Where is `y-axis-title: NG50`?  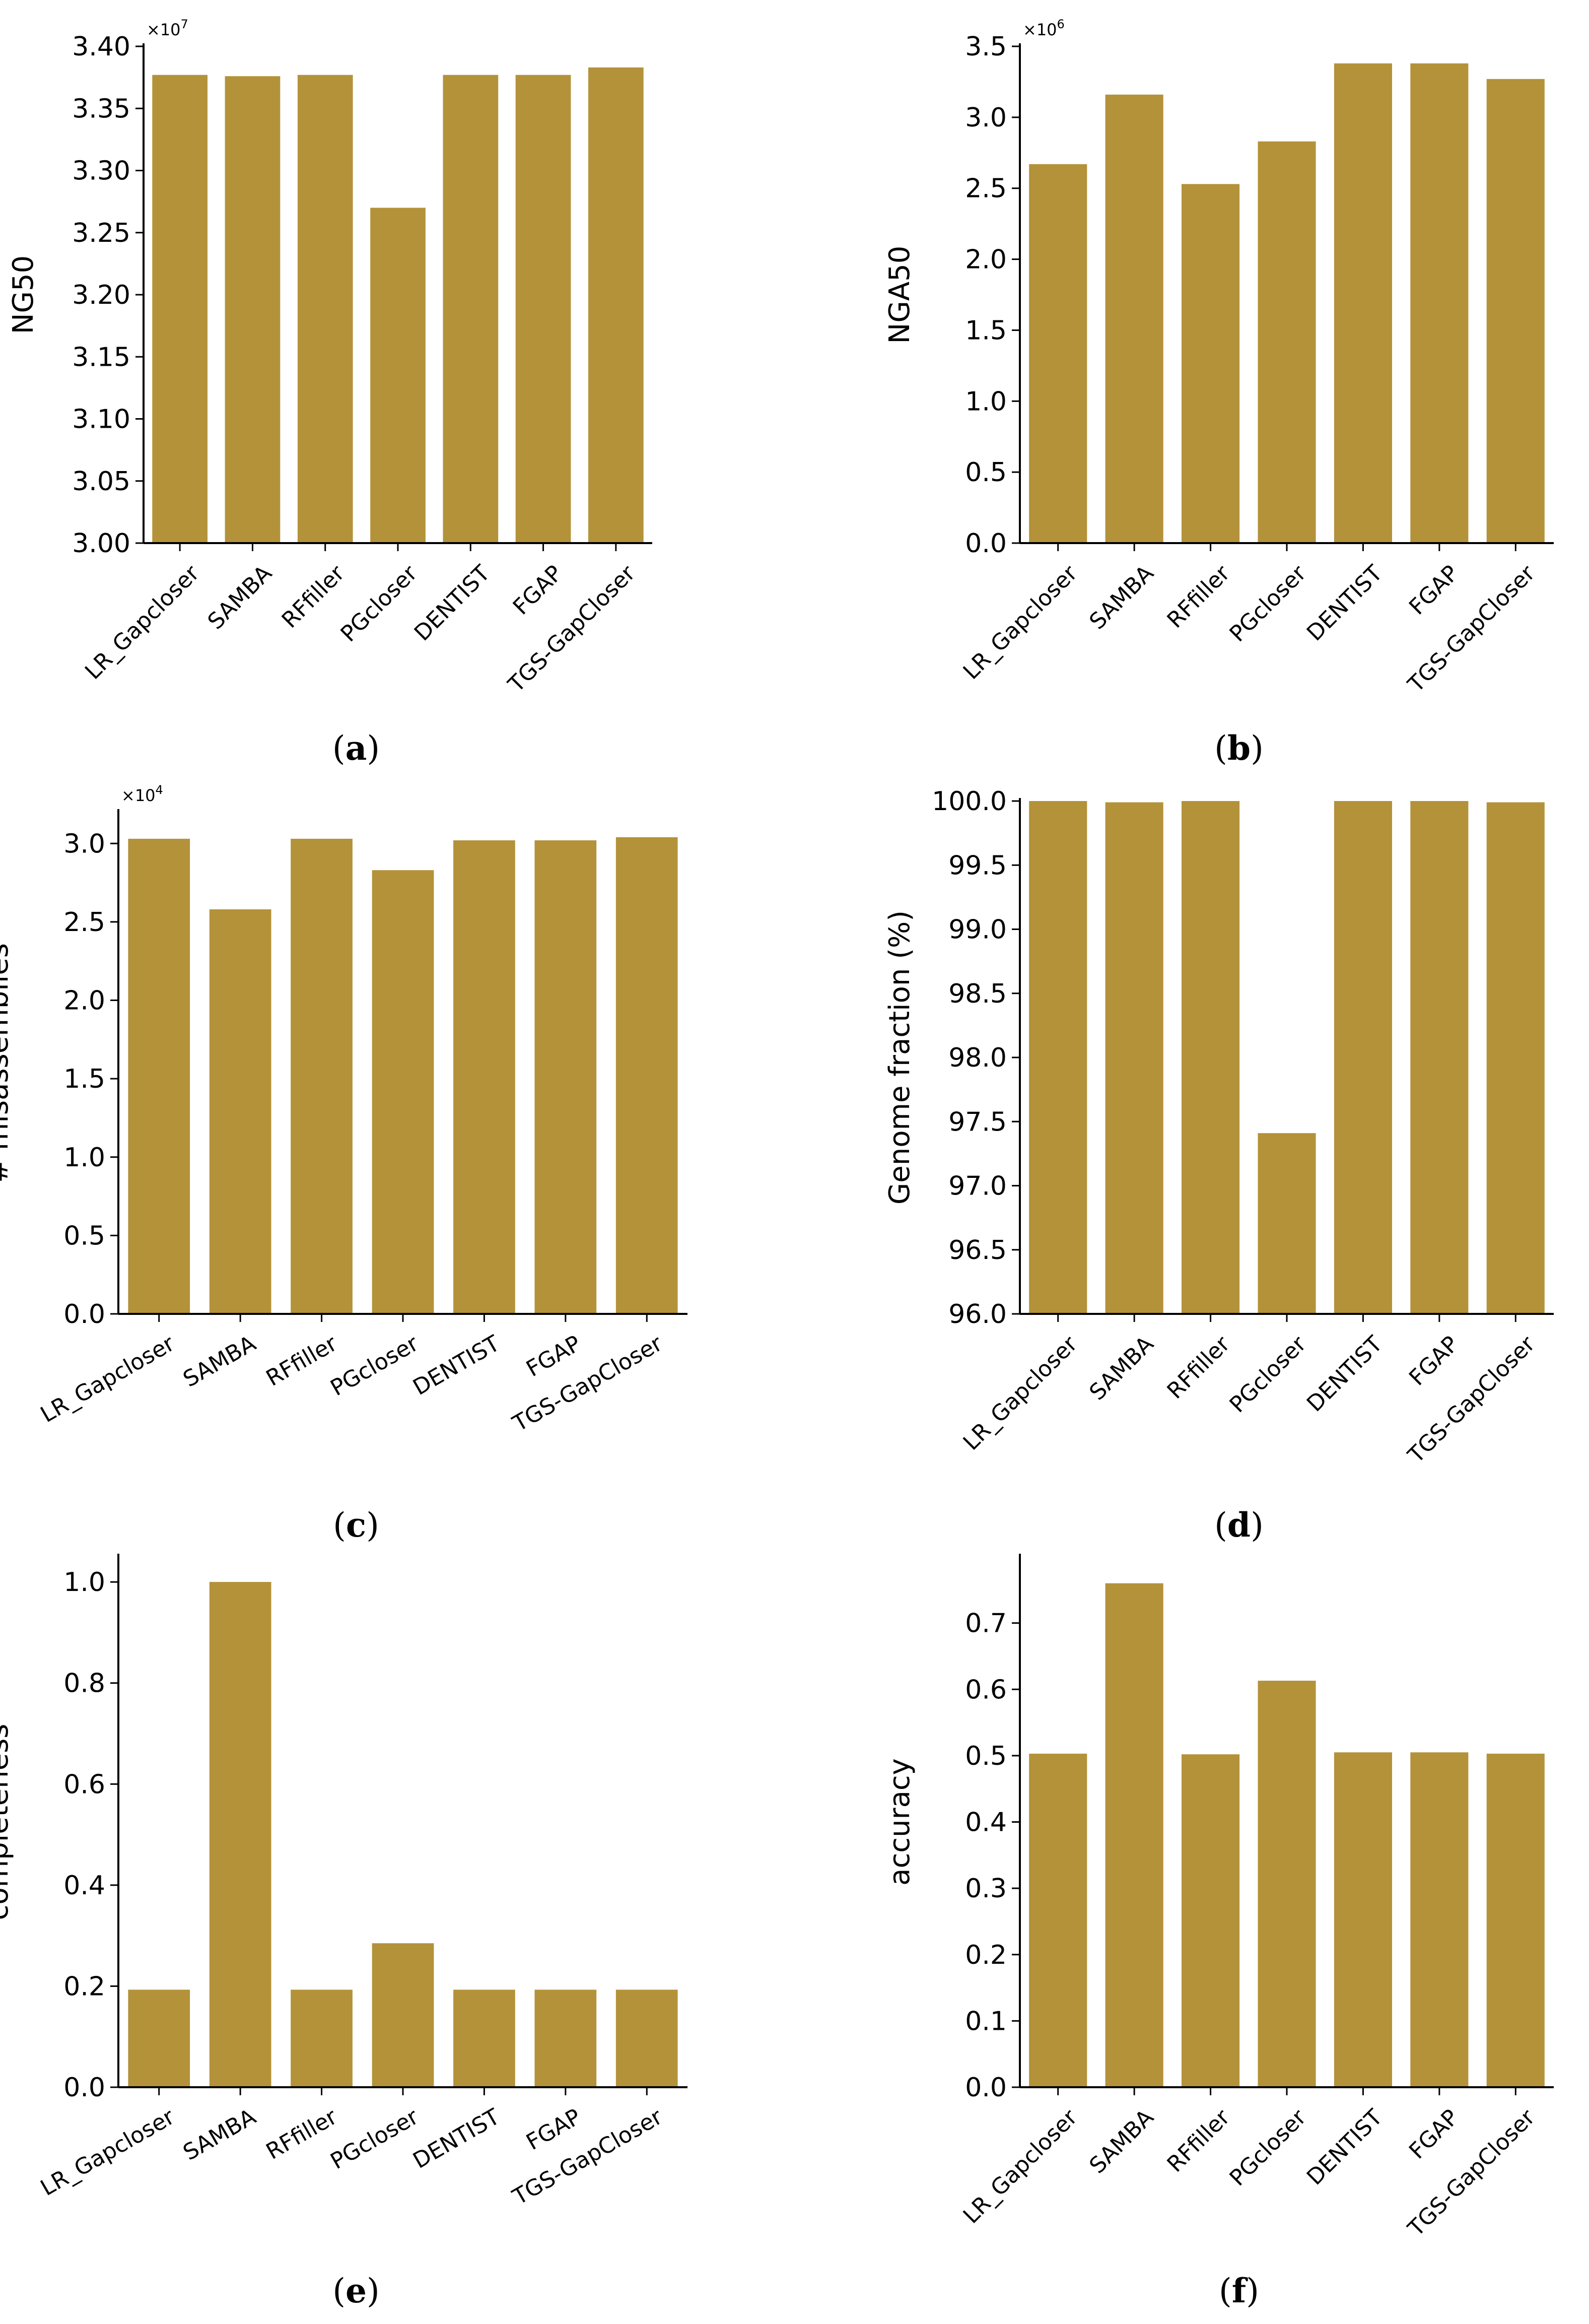
y-axis-title: NG50 is located at coordinates (23, 295).